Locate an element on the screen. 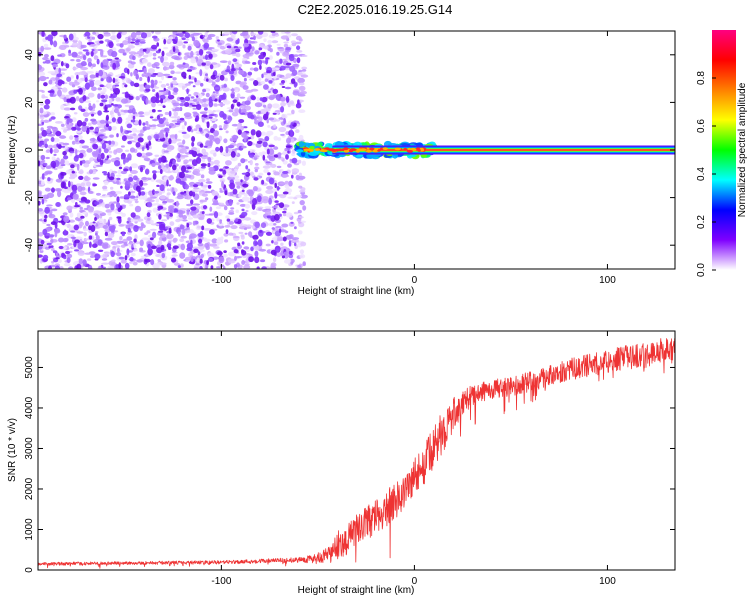 This screenshot has width=750, height=600. colorbar-tick-label: 0.2 is located at coordinates (701, 222).